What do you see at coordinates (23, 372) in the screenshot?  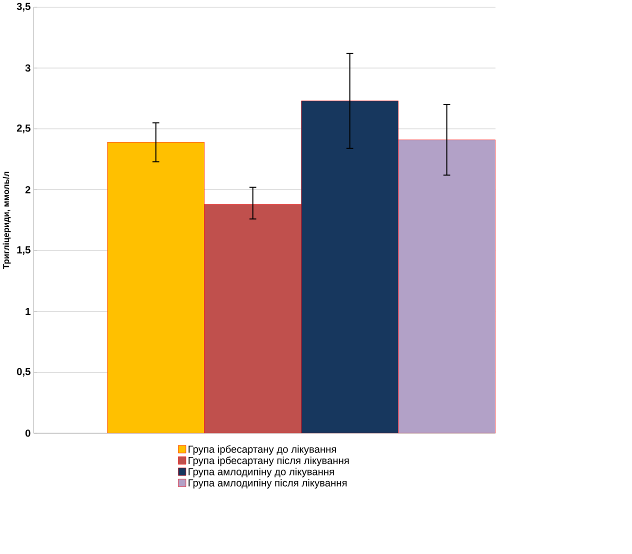 I see `y-tick-label: 0,5` at bounding box center [23, 372].